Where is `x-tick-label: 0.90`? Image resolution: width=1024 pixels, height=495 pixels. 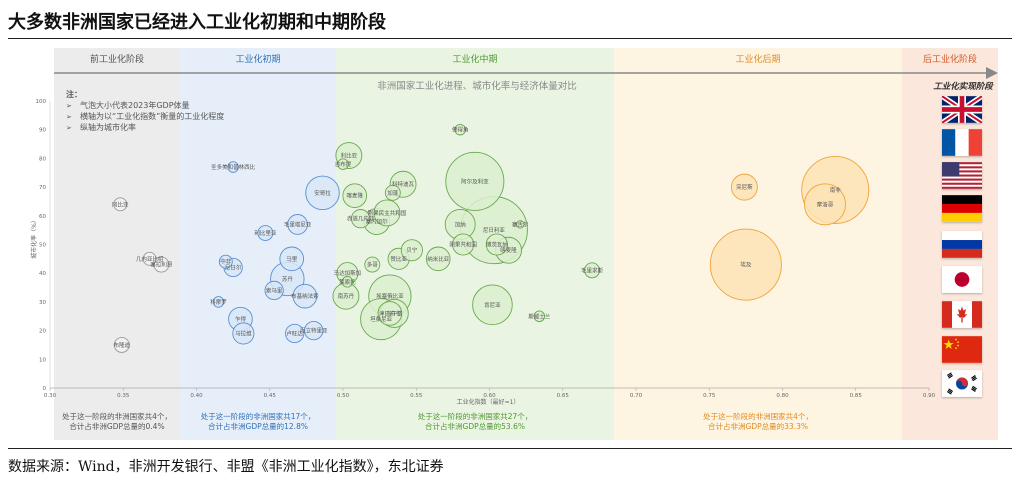 x-tick-label: 0.90 is located at coordinates (929, 396).